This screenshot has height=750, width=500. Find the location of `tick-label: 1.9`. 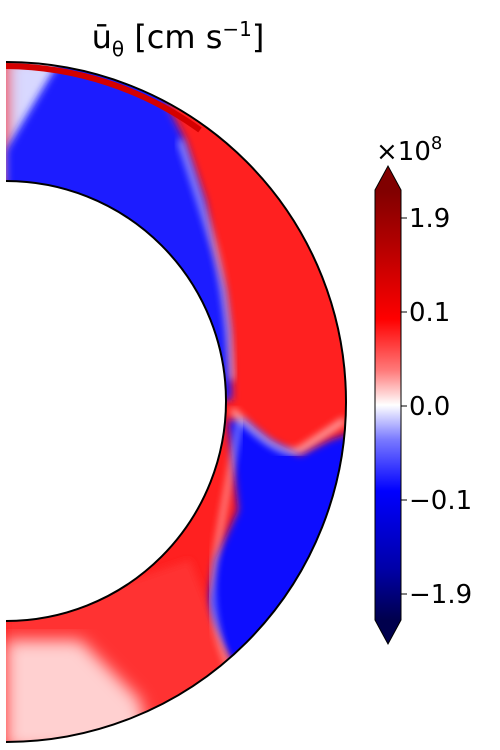

tick-label: 1.9 is located at coordinates (429, 219).